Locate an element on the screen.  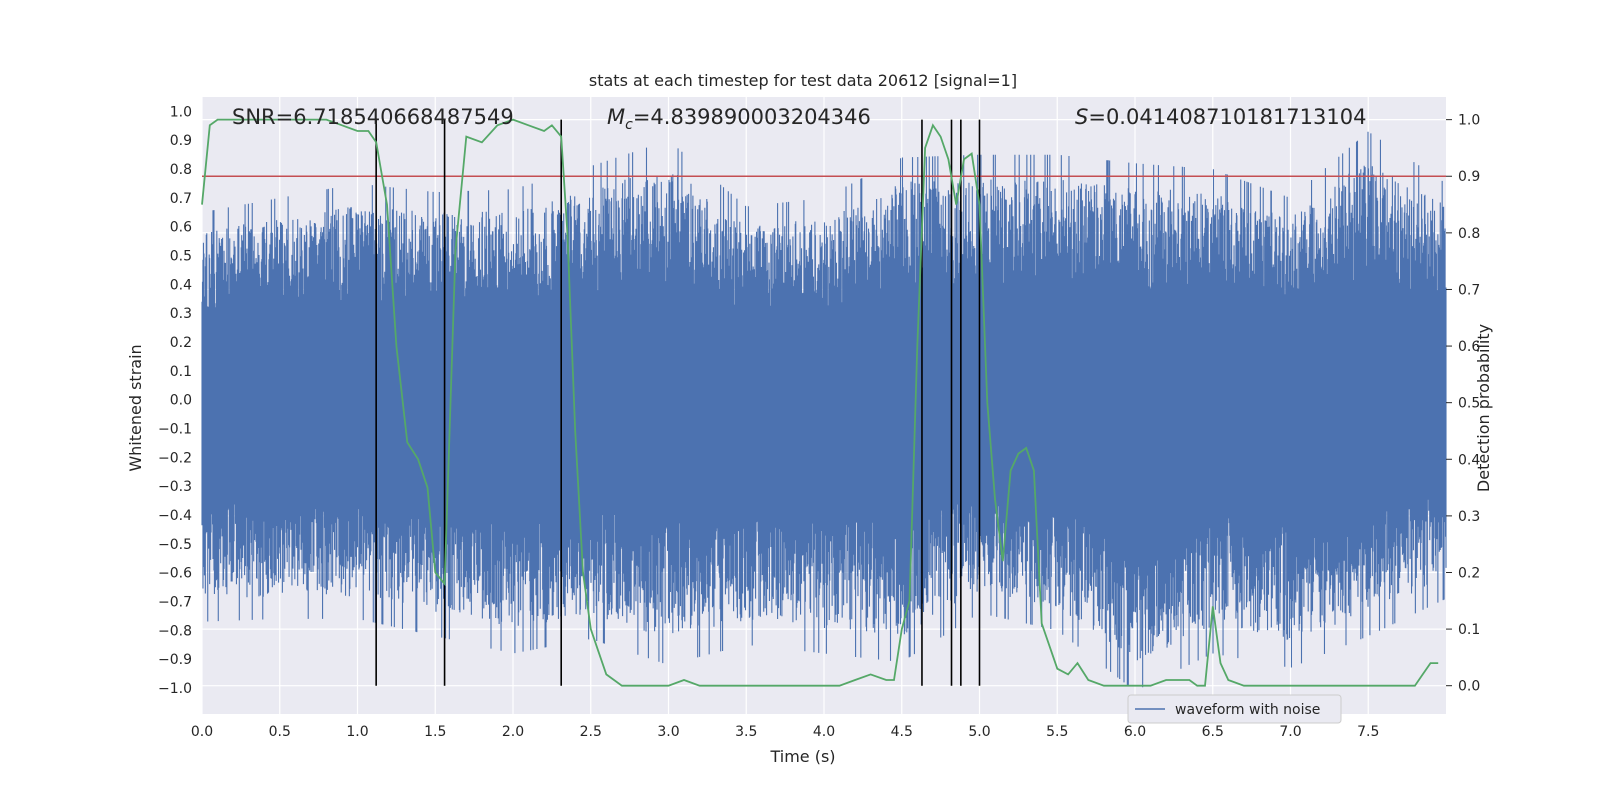
y-left-tick-label: 1.0 is located at coordinates (181, 112).